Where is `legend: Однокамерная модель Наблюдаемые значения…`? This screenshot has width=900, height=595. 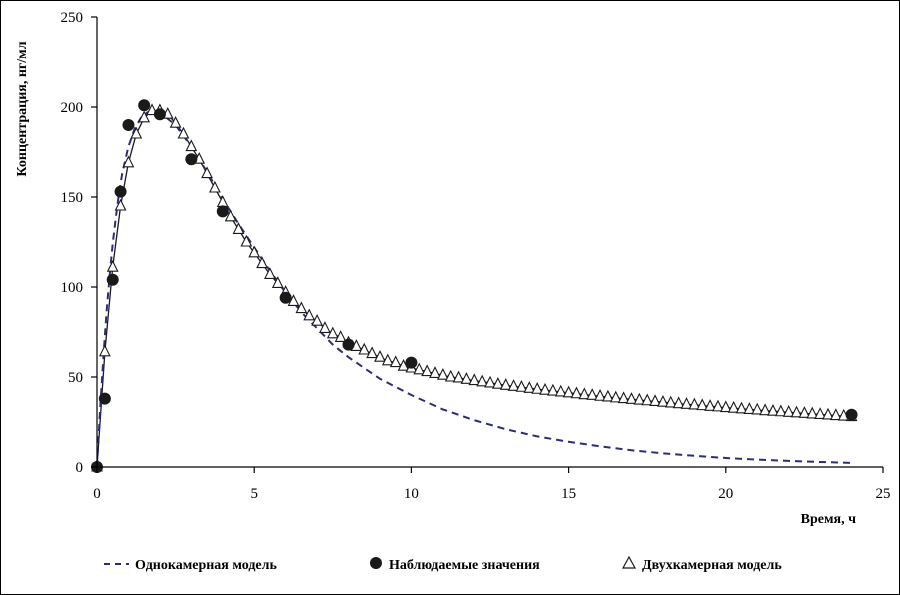
legend: Однокамерная модель Наблюдаемые значения… is located at coordinates (443, 564).